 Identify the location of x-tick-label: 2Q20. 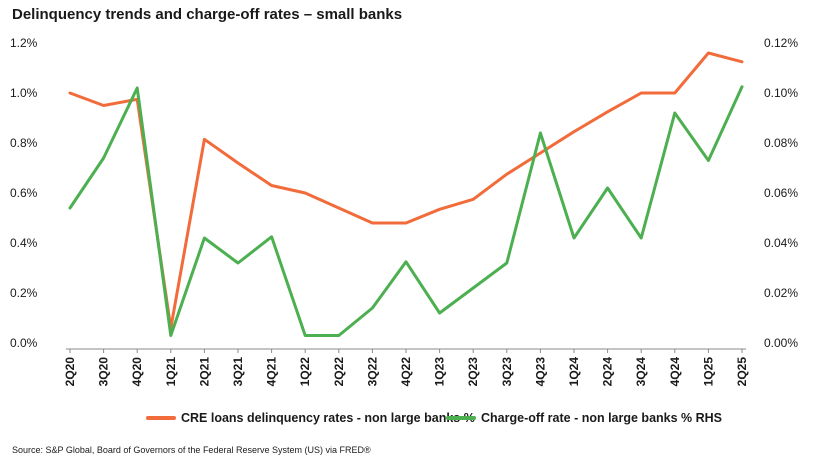
(70, 372).